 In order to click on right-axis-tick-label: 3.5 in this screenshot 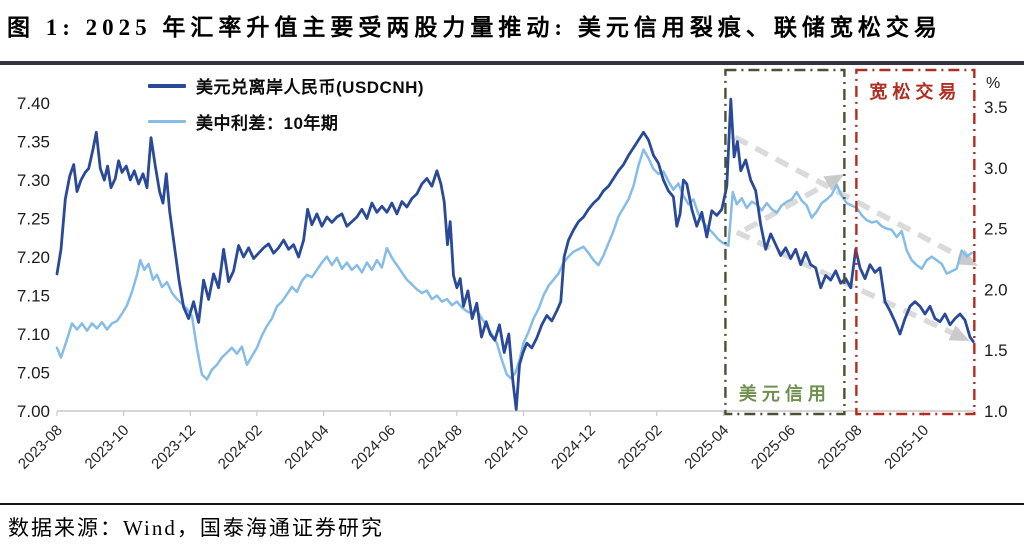, I will do `click(996, 107)`.